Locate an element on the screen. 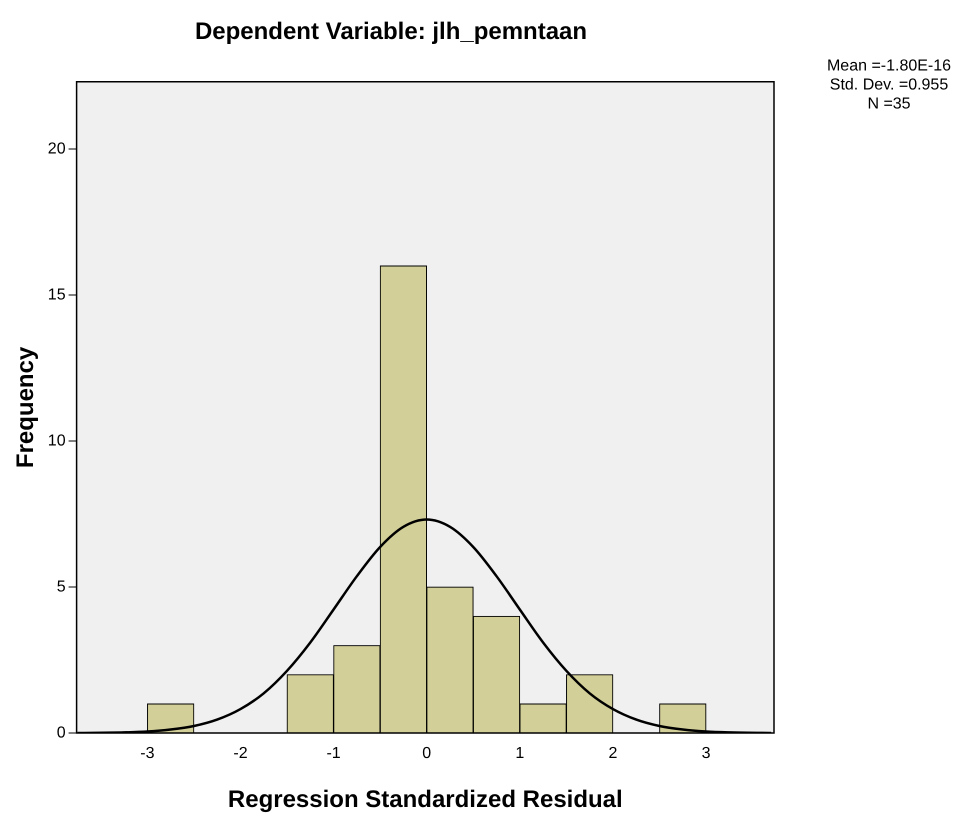  y-tick-label: 20 is located at coordinates (57, 149).